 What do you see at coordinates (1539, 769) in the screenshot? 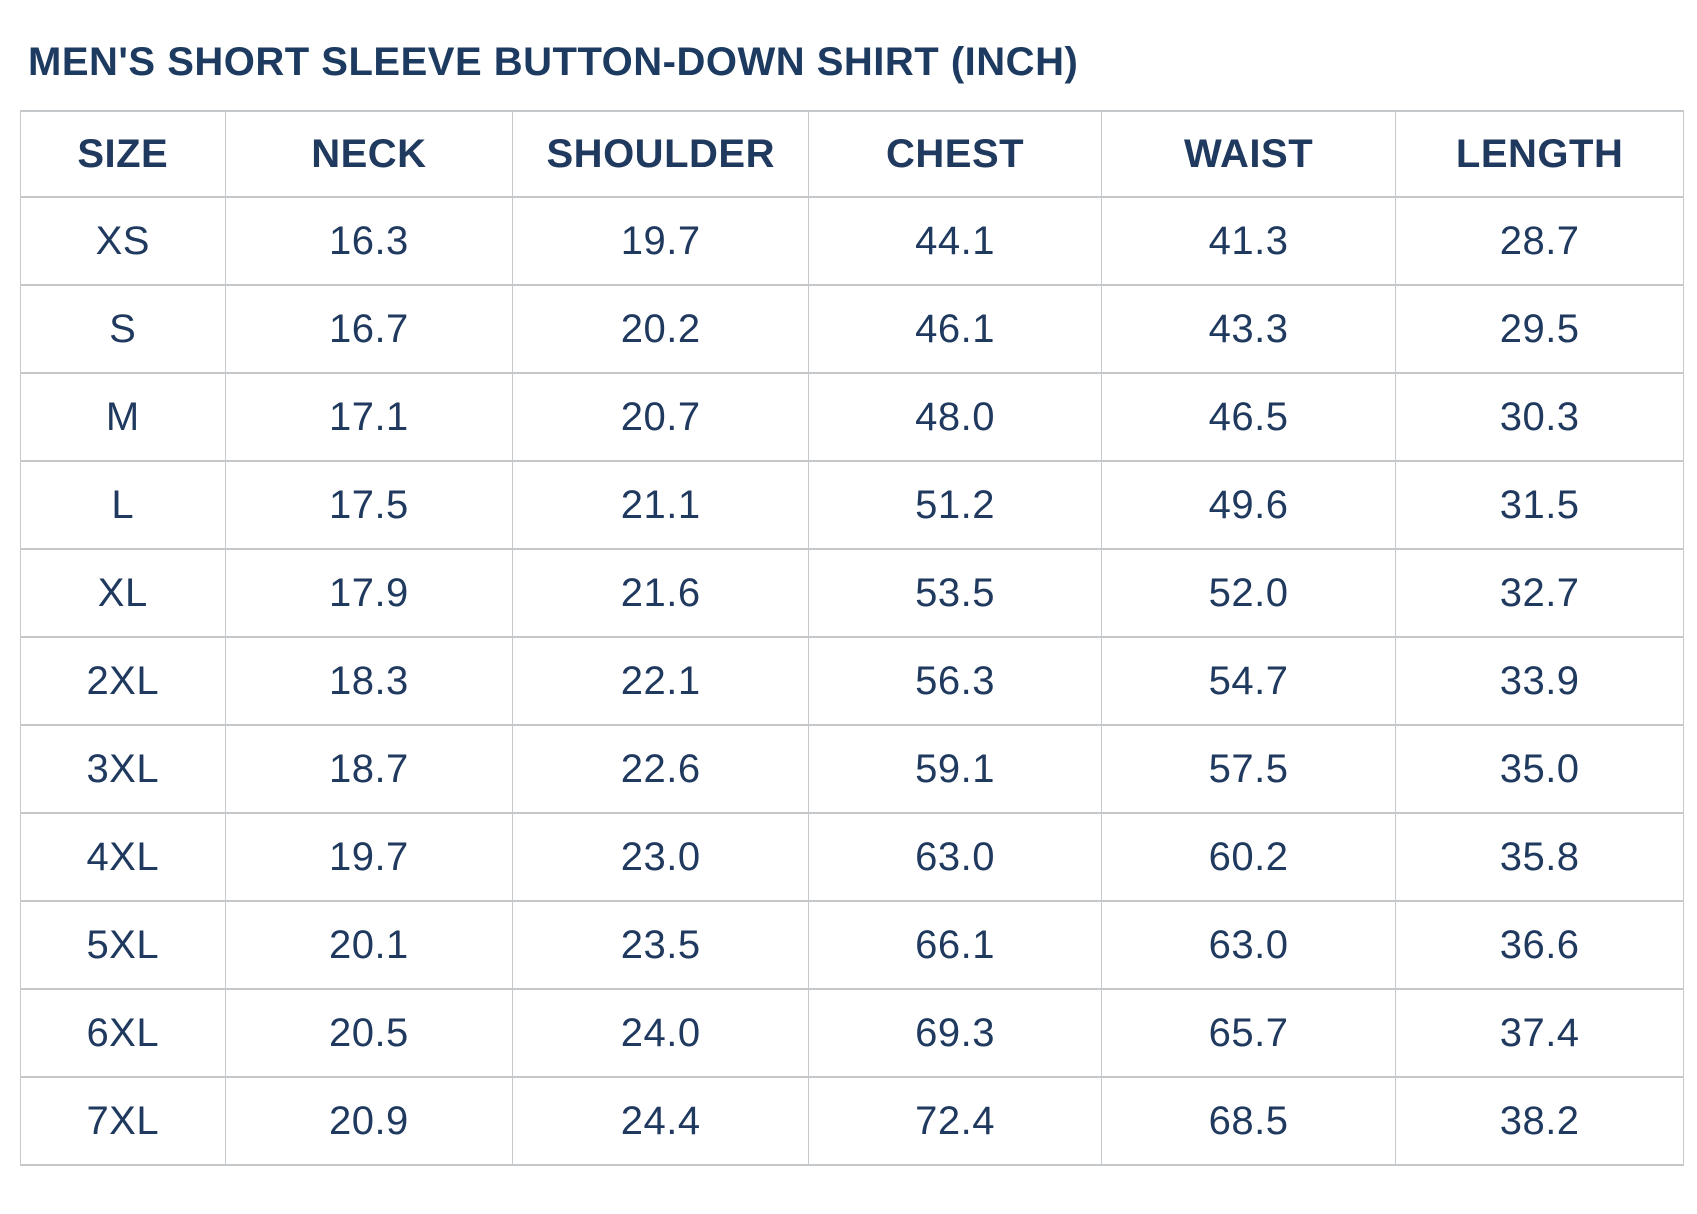
I see `measurement-value: 35.0` at bounding box center [1539, 769].